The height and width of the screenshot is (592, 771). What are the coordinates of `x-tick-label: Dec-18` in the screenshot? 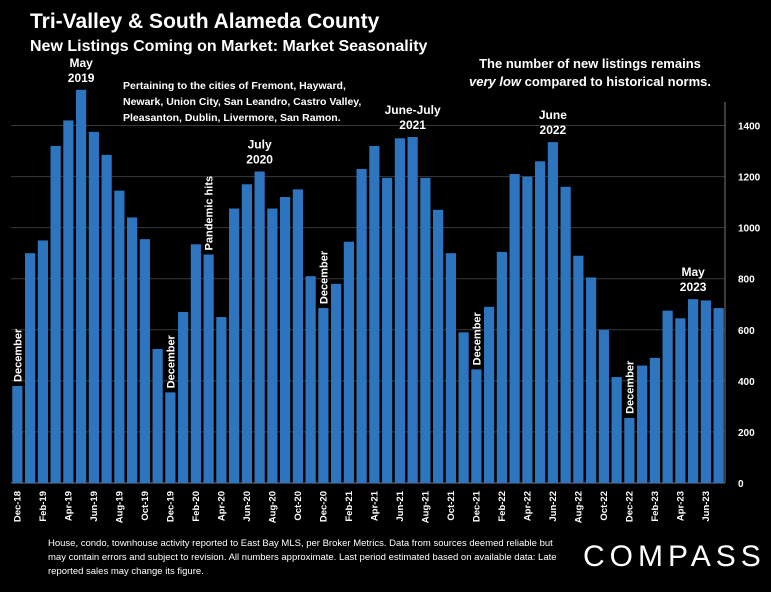 It's located at (17, 506).